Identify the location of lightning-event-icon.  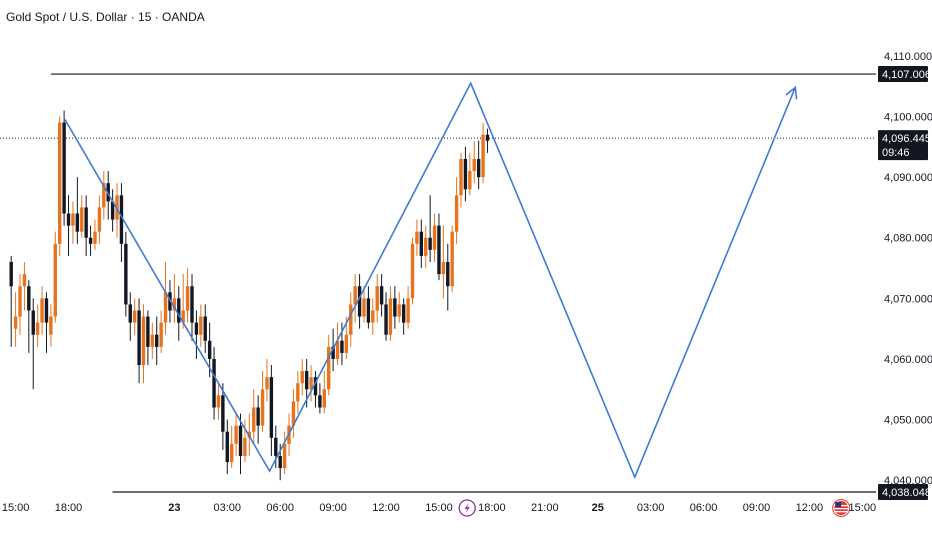
(467, 508).